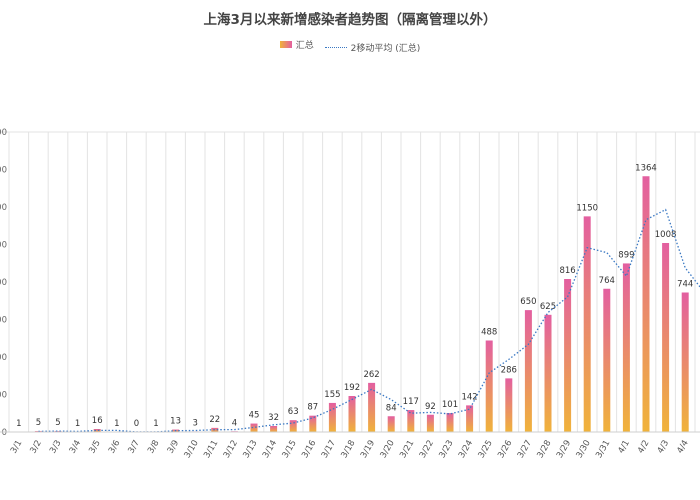  What do you see at coordinates (470, 418) in the screenshot?
I see `bar-3/24` at bounding box center [470, 418].